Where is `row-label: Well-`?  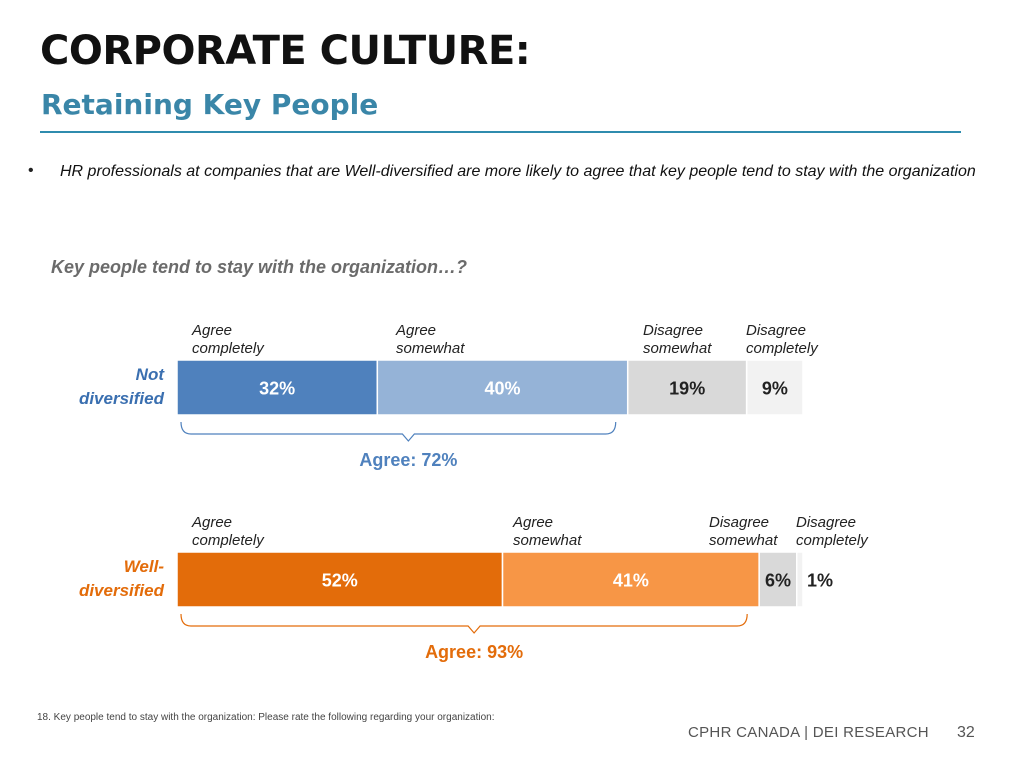 row-label: Well- is located at coordinates (144, 566).